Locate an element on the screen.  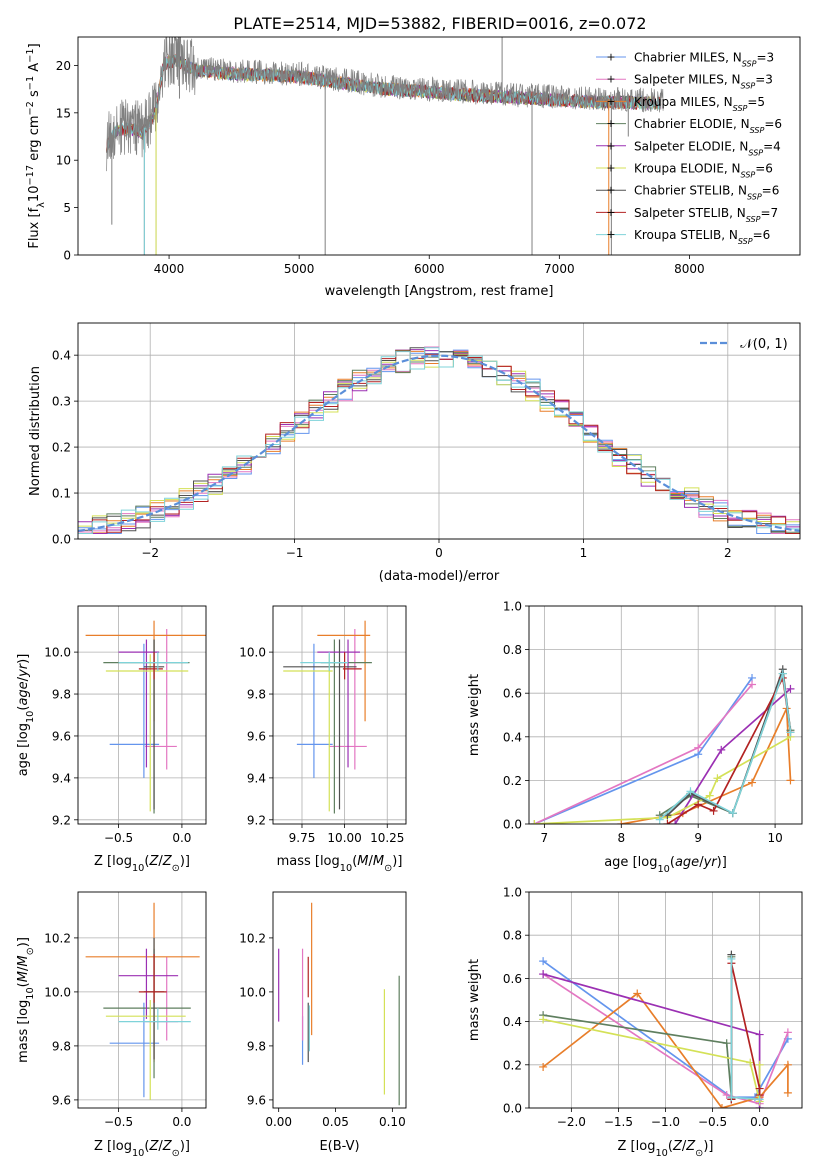
y-tick-label: 10.2 is located at coordinates (57, 938).